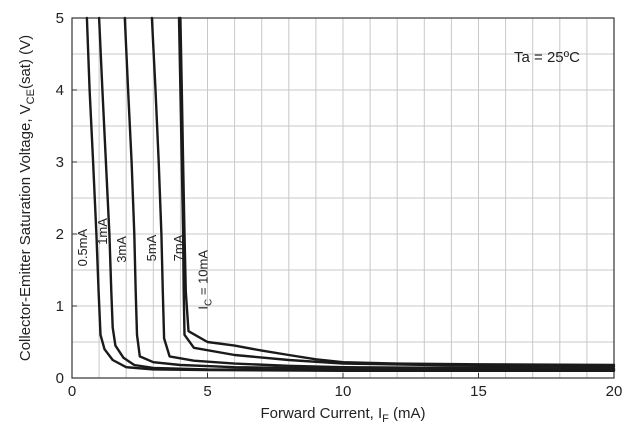 The width and height of the screenshot is (636, 430). I want to click on series-label-3: 5mA, so click(151, 247).